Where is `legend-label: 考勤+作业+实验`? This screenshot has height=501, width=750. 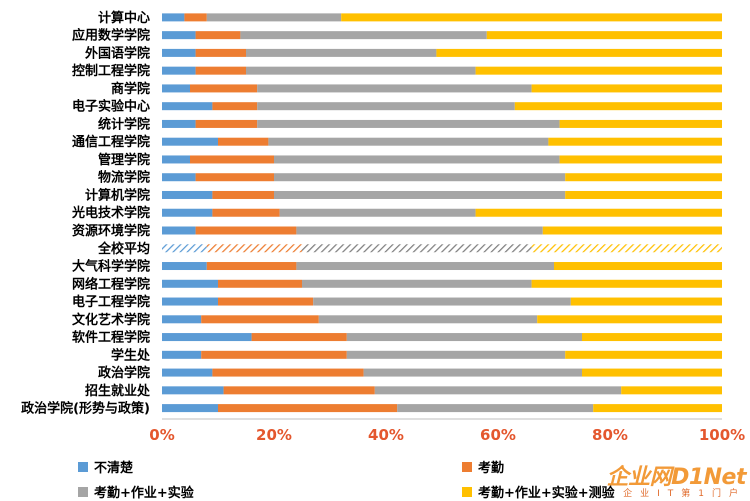
legend-label: 考勤+作业+实验 is located at coordinates (144, 493).